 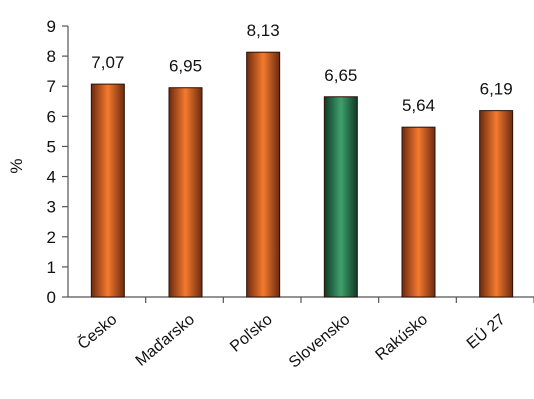 I want to click on y-axis-title: %, so click(x=16, y=165).